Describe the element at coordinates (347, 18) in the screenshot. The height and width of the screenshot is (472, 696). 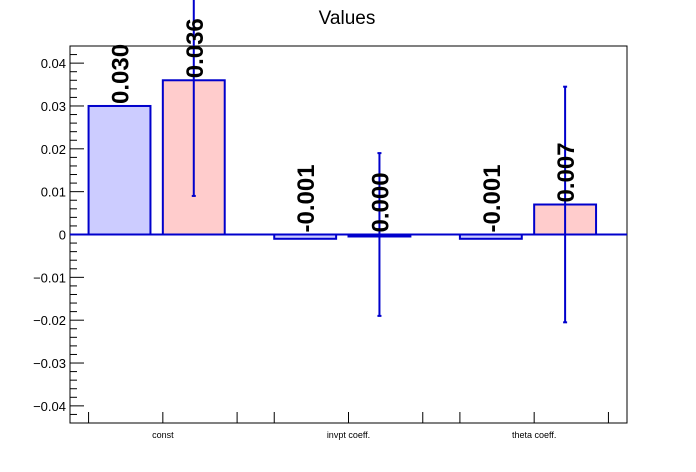
I see `chart-title: Values` at that location.